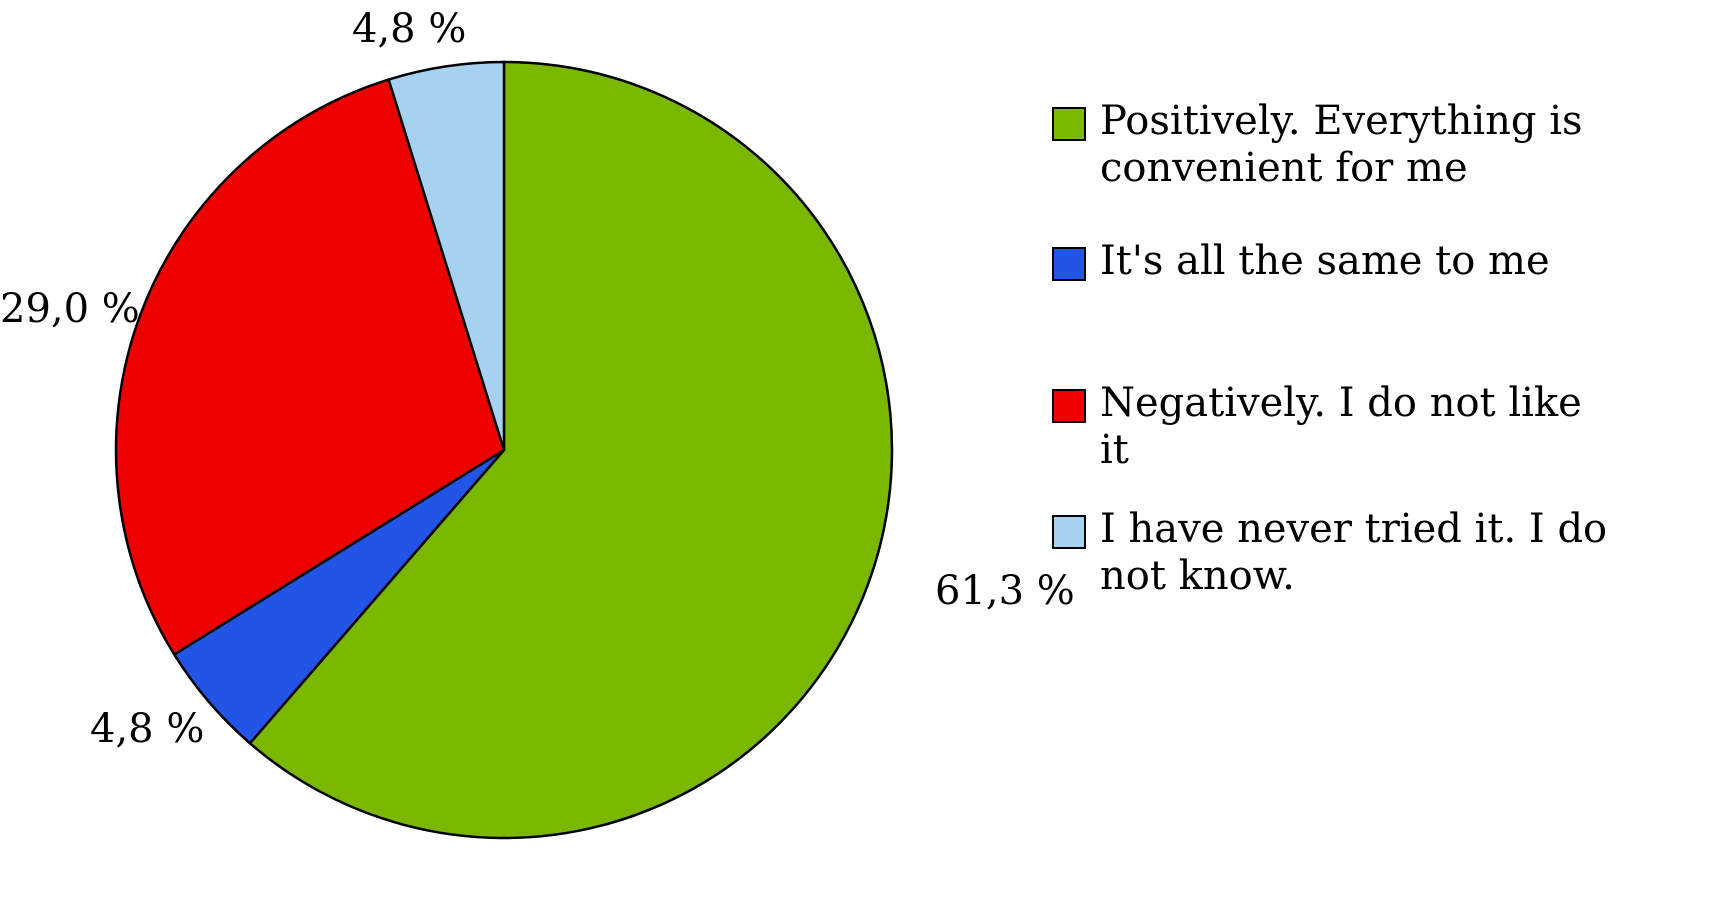  Describe the element at coordinates (1341, 426) in the screenshot. I see `legend-label-negatively: Negatively. I do not like it` at that location.